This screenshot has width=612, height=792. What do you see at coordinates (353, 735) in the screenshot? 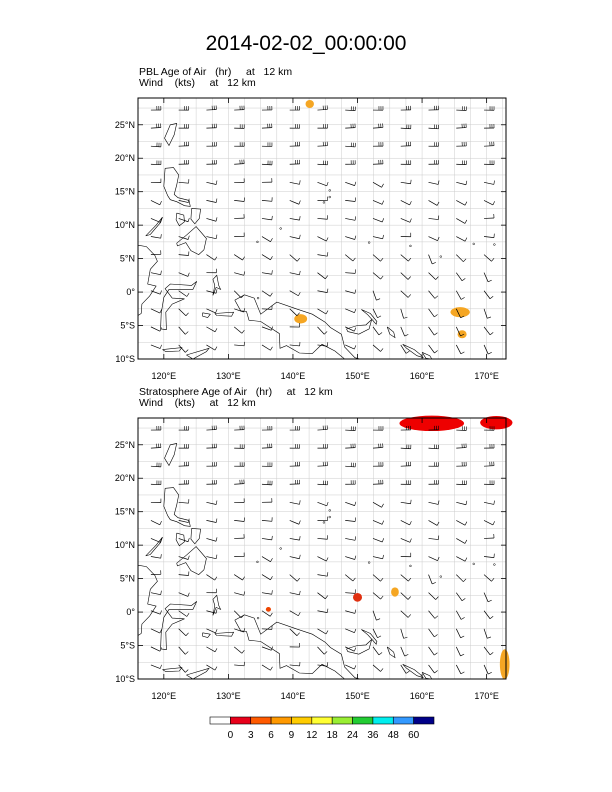
I see `colorbar-label: 24` at bounding box center [353, 735].